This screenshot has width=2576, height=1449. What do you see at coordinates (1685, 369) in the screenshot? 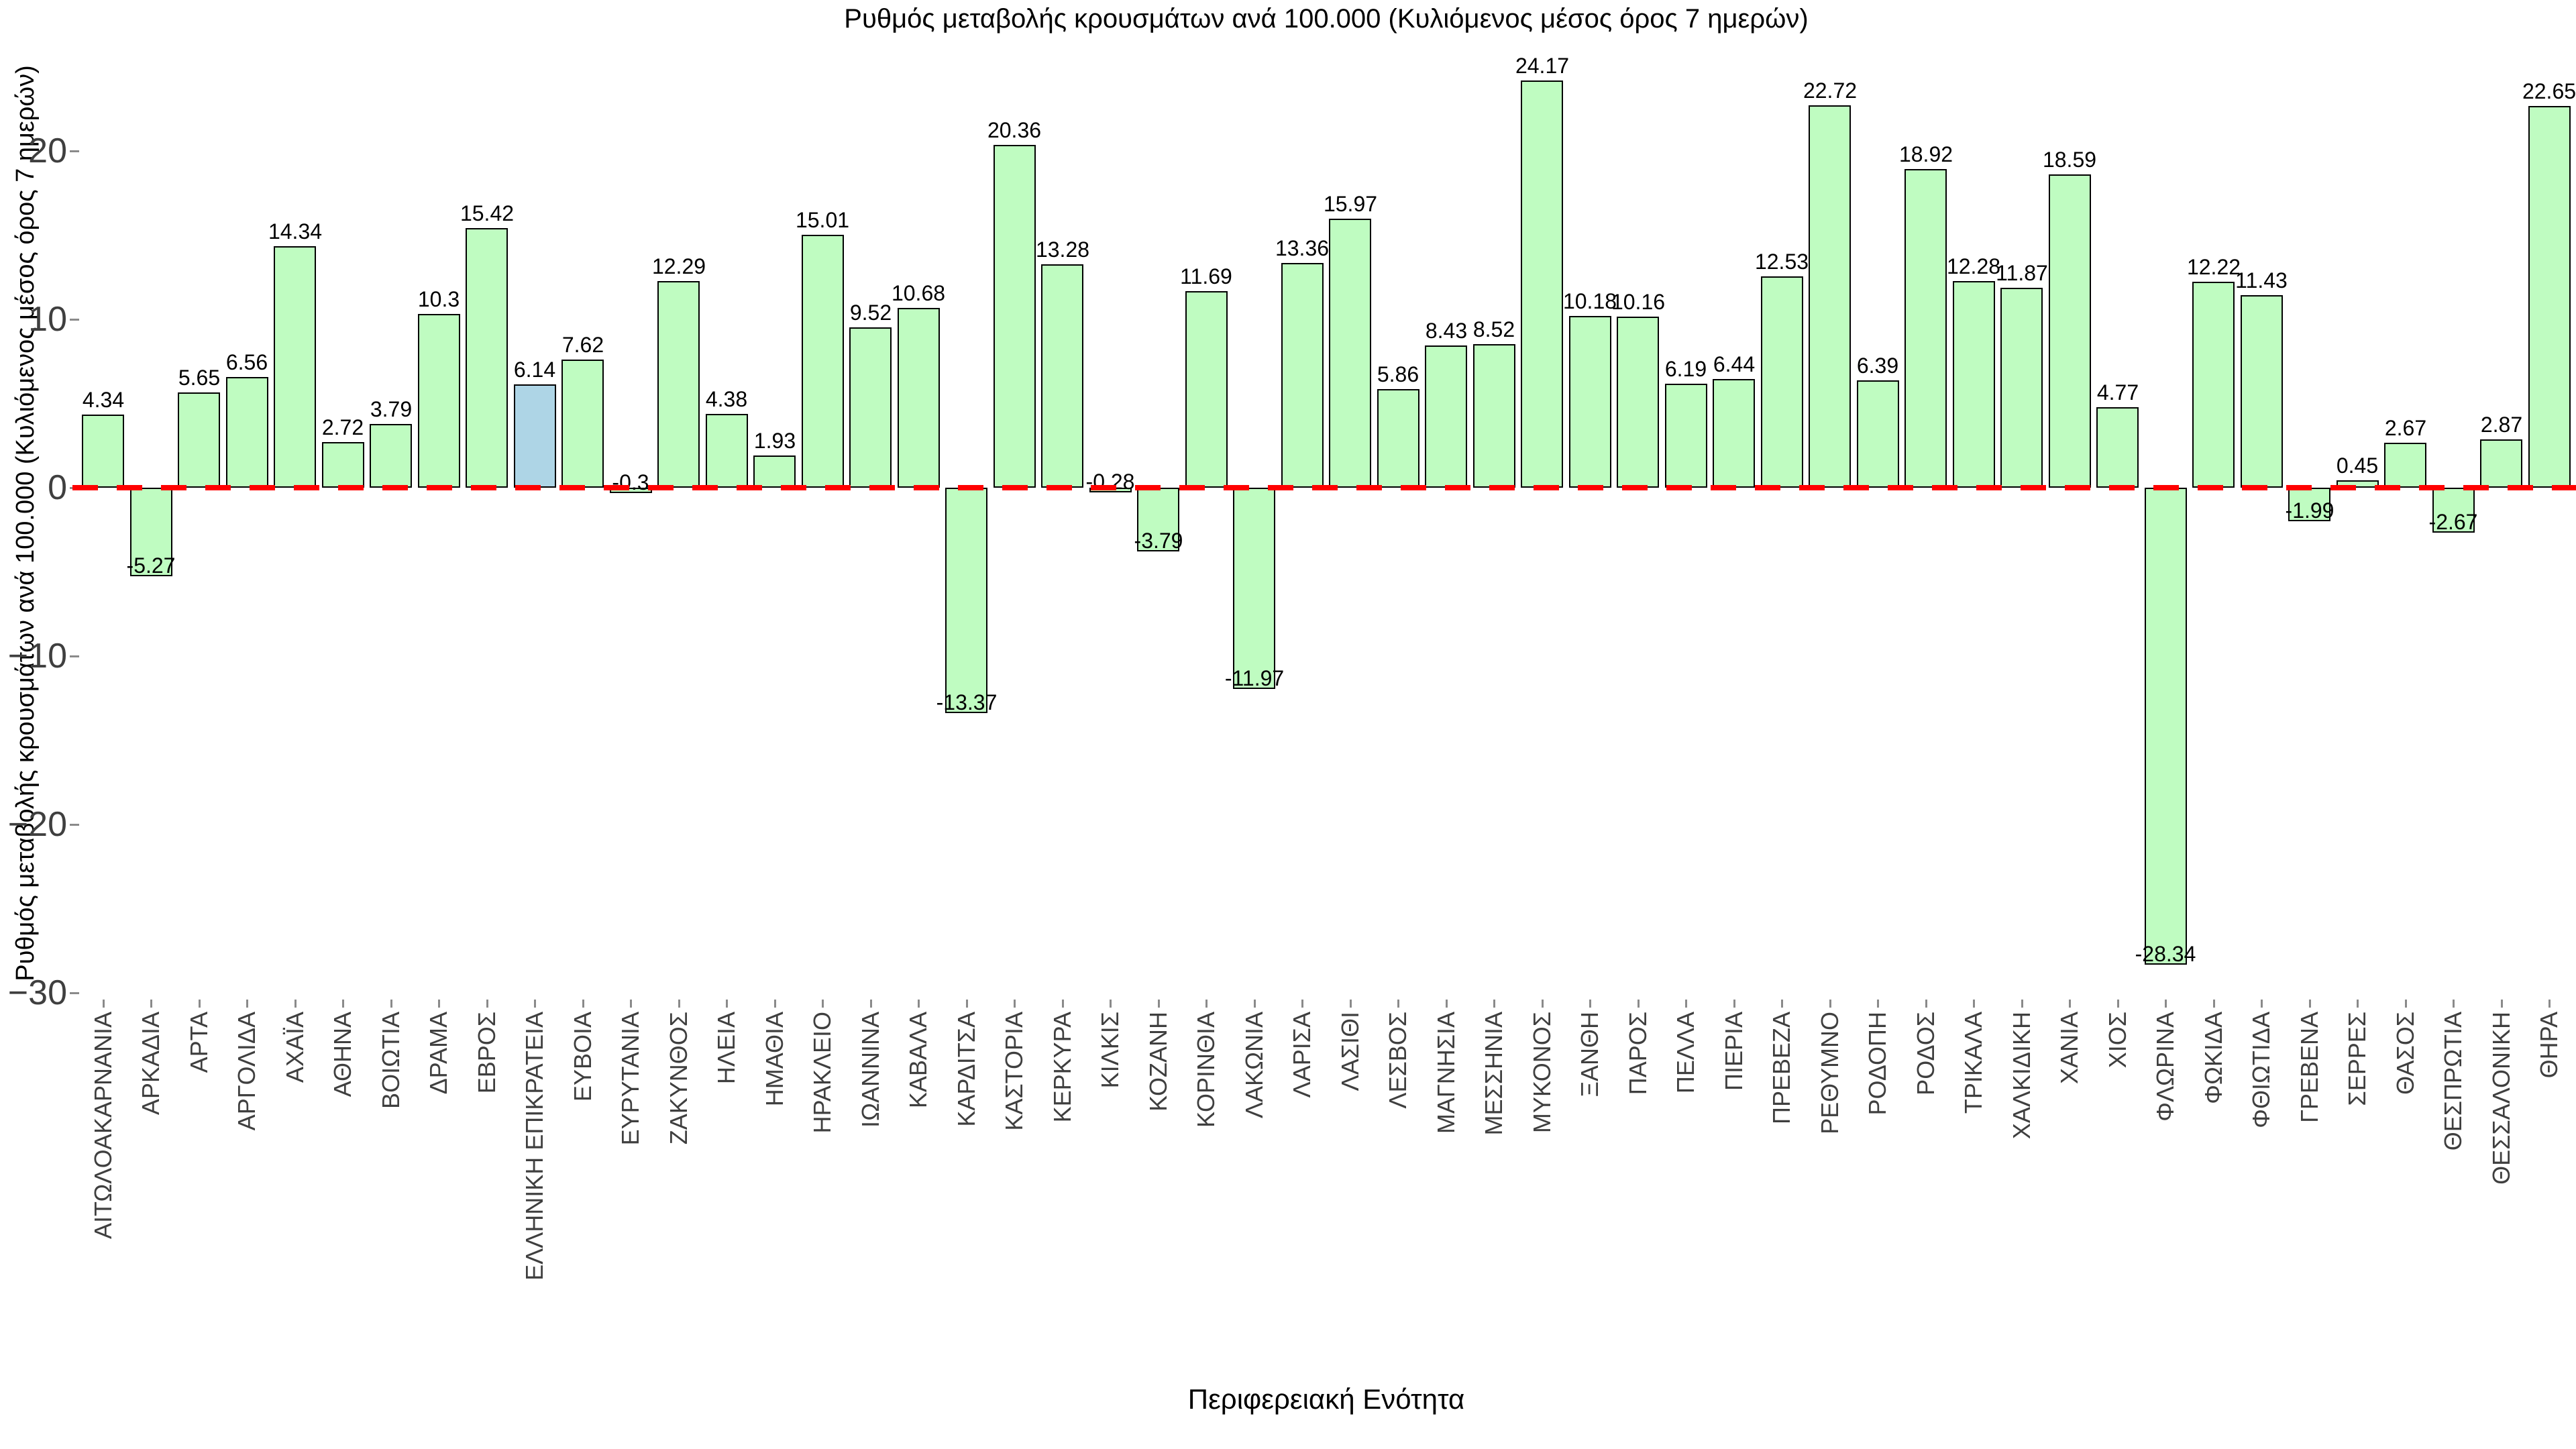
I see `bar-value-label: 6.19` at bounding box center [1685, 369].